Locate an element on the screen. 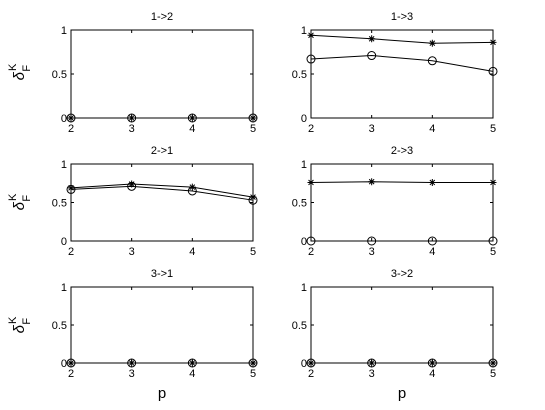 The image size is (545, 410). panel-title: 3->1 is located at coordinates (162, 274).